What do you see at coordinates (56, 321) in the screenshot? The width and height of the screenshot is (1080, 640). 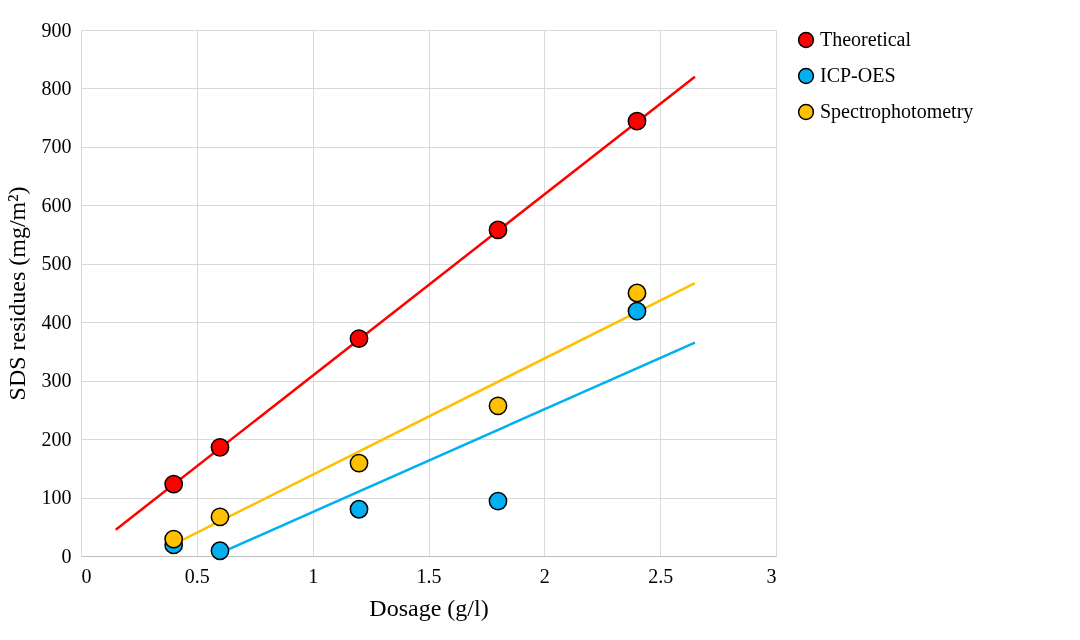 I see `y-tick-label: 400` at bounding box center [56, 321].